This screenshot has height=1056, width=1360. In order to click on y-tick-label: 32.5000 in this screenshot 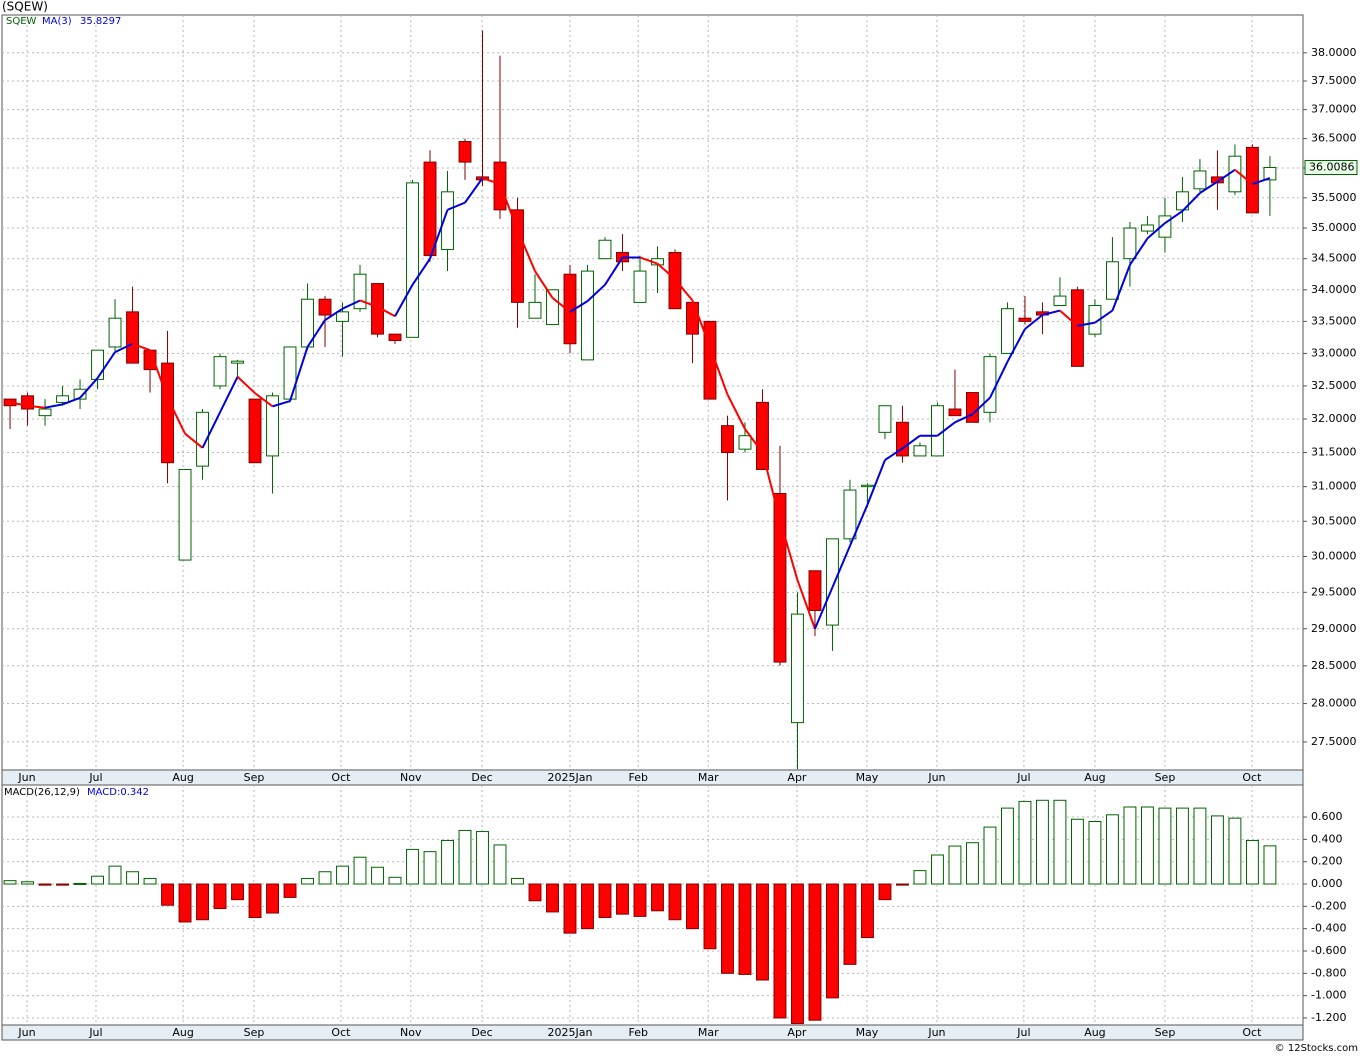, I will do `click(1334, 385)`.